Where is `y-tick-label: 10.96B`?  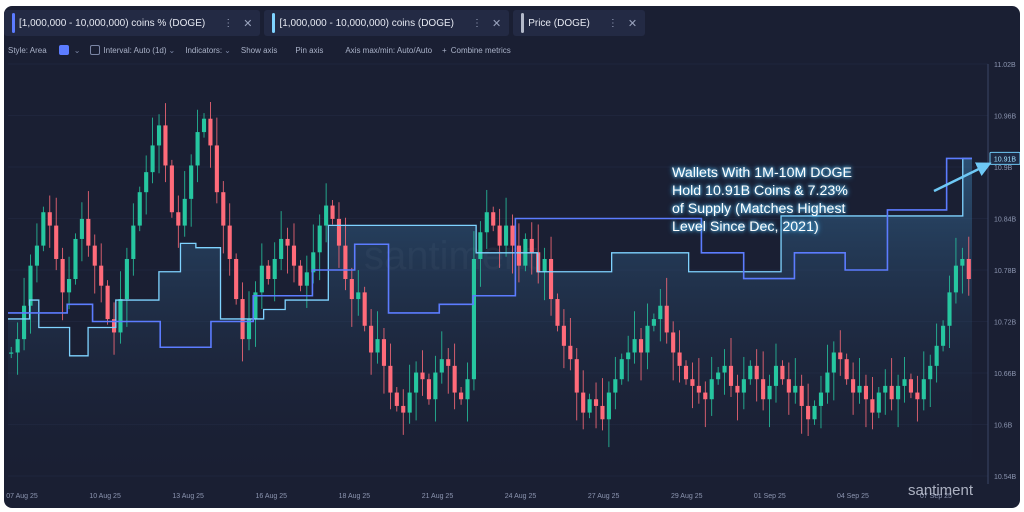
y-tick-label: 10.96B is located at coordinates (1005, 117).